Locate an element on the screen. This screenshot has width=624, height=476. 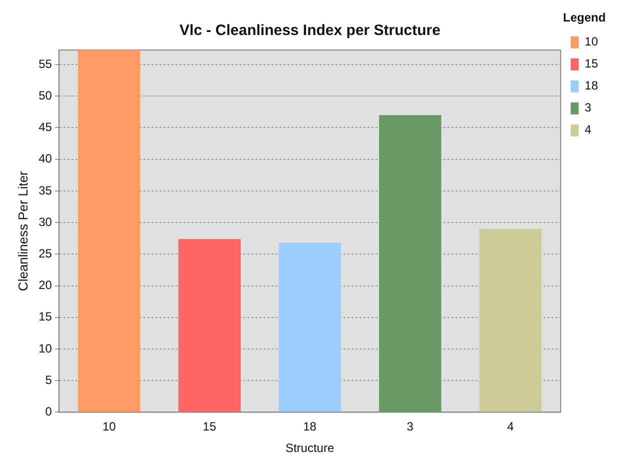
y-tick-label: 5 is located at coordinates (48, 379).